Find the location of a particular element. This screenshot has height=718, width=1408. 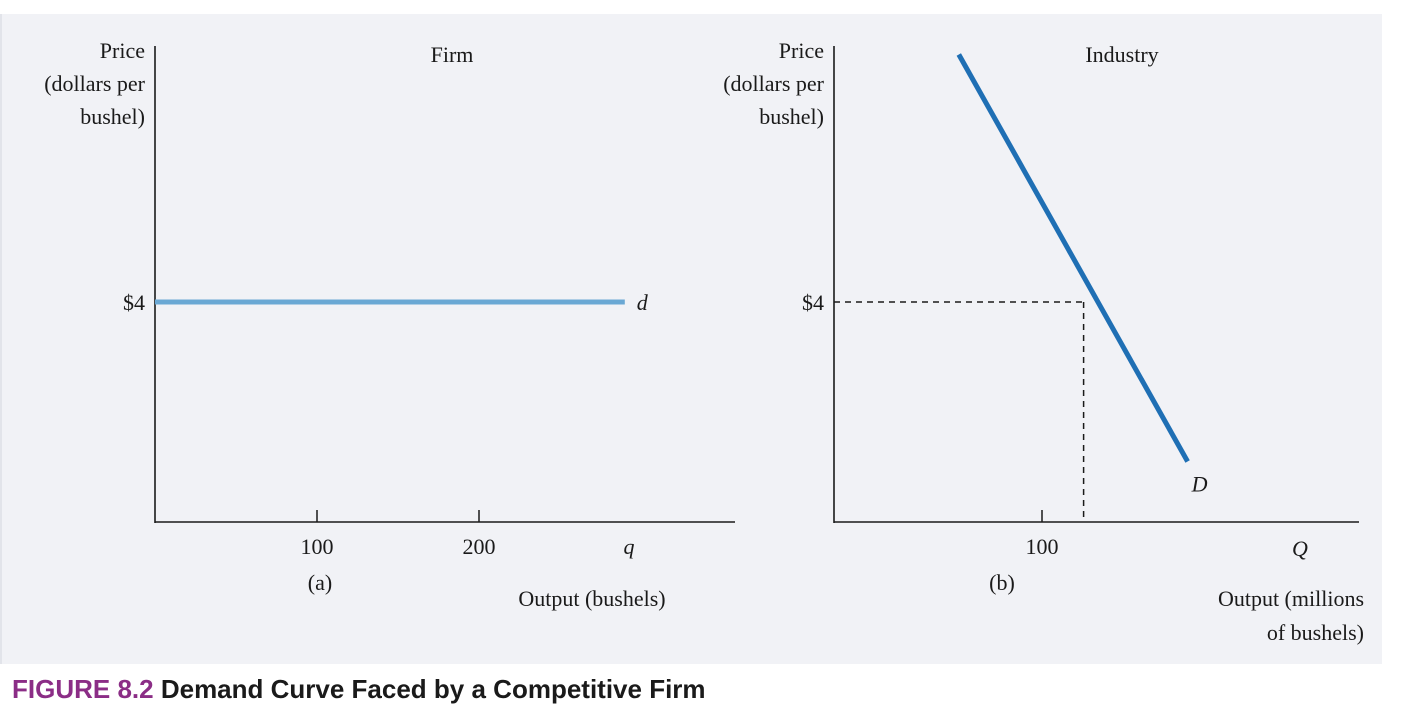

panel-label: (b) is located at coordinates (1002, 582).